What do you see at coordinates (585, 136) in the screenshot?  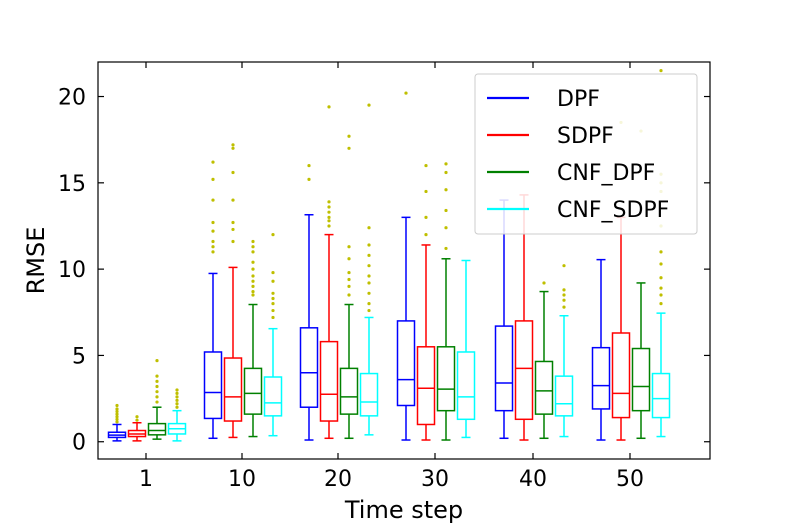 I see `legend-label: SDPF` at bounding box center [585, 136].